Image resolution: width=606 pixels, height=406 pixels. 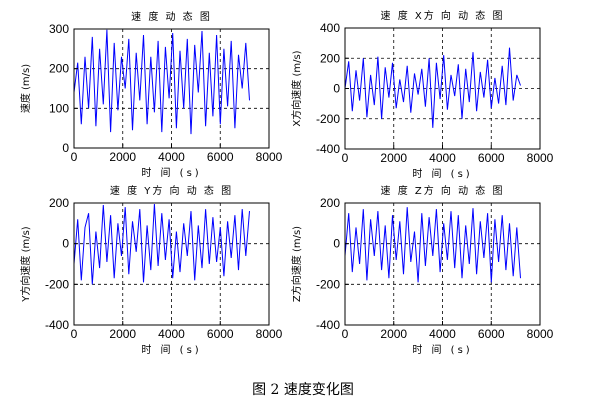 What do you see at coordinates (540, 334) in the screenshot?
I see `chart-4-x-tick-label: 8000` at bounding box center [540, 334].